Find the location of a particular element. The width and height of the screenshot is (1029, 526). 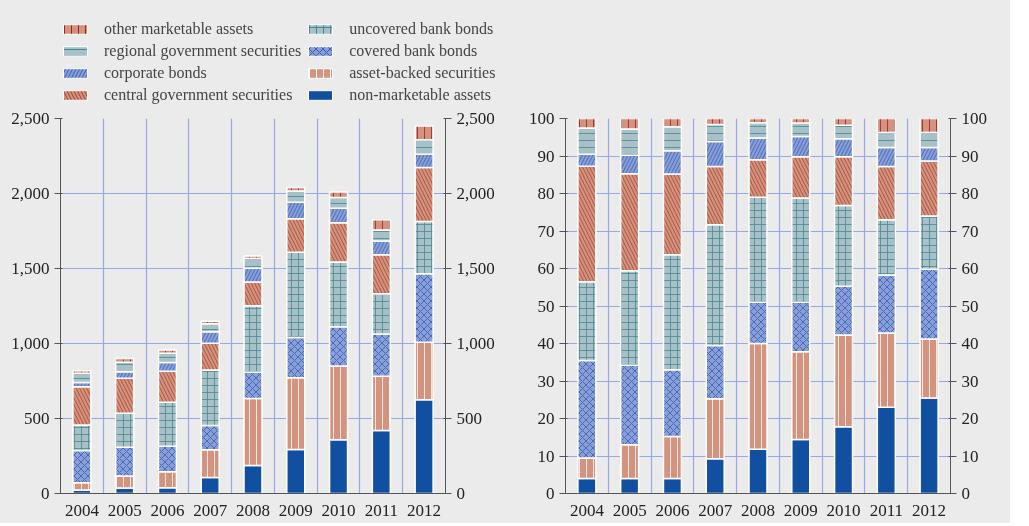

y2-tick-label: 500 is located at coordinates (469, 418).